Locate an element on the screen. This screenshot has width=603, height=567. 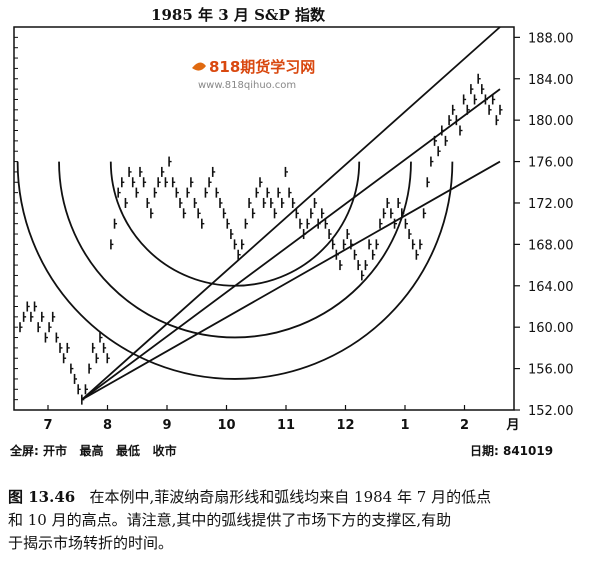
x-tick-label: 12 is located at coordinates (345, 425).